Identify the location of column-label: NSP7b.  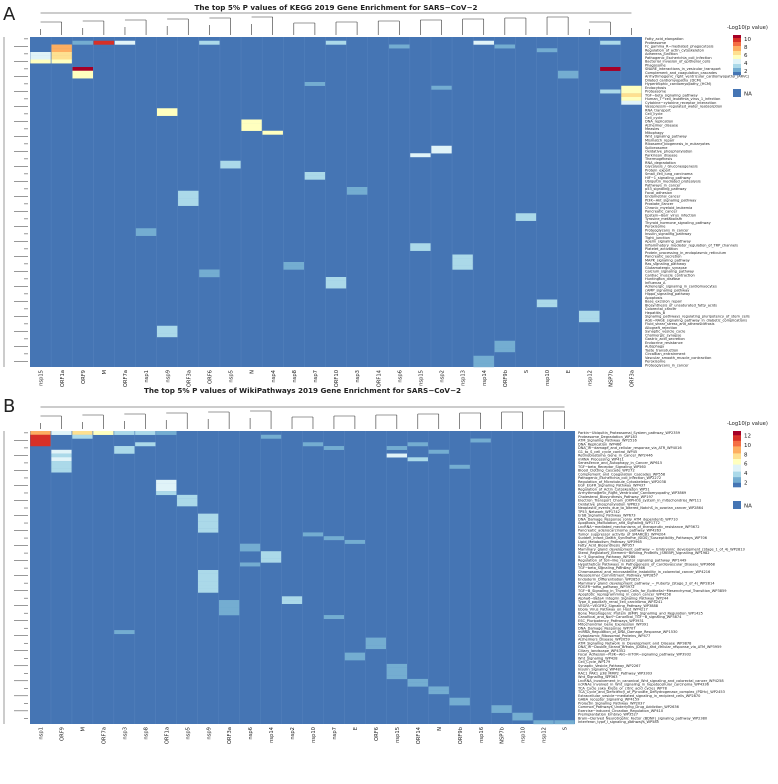
(611, 378).